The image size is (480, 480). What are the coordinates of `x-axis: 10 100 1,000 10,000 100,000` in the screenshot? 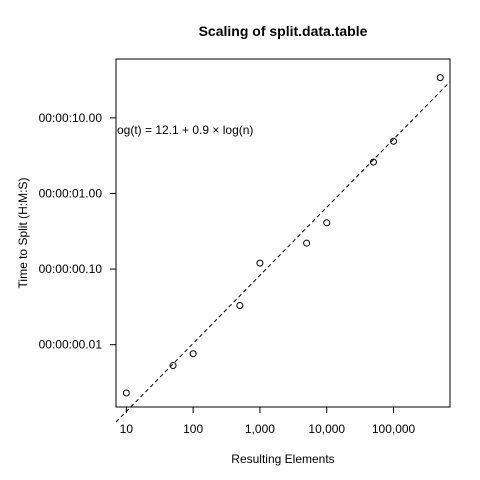 It's located at (268, 421).